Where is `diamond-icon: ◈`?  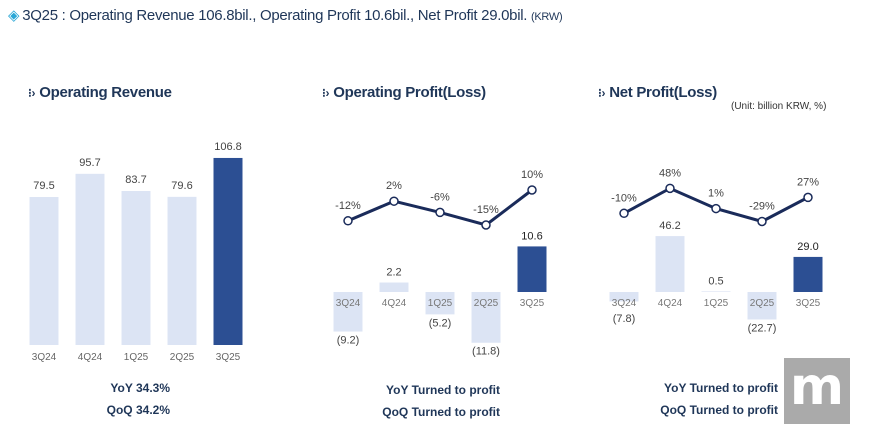
diamond-icon: ◈ is located at coordinates (14, 15).